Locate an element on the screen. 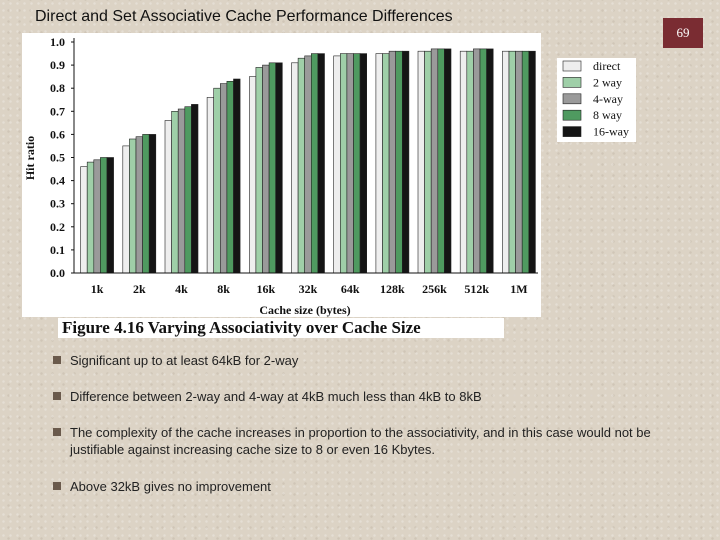 The width and height of the screenshot is (720, 540). y-tick-label: 0.6 is located at coordinates (57, 134).